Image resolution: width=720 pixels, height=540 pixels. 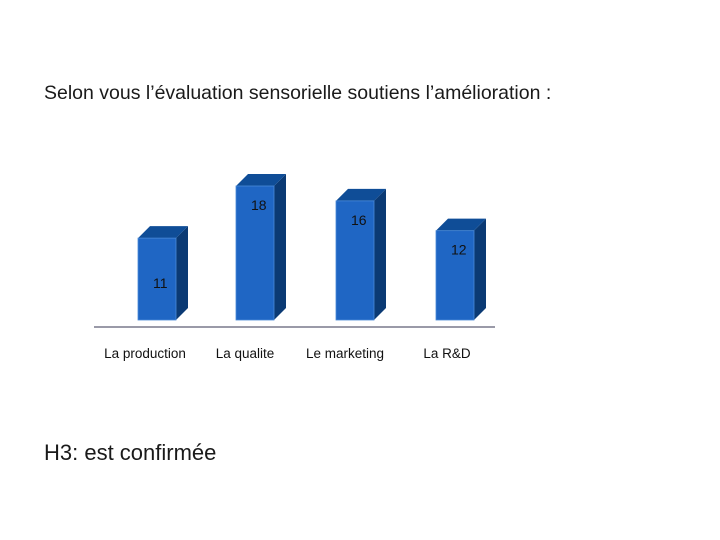 What do you see at coordinates (311, 247) in the screenshot?
I see `bars-layer` at bounding box center [311, 247].